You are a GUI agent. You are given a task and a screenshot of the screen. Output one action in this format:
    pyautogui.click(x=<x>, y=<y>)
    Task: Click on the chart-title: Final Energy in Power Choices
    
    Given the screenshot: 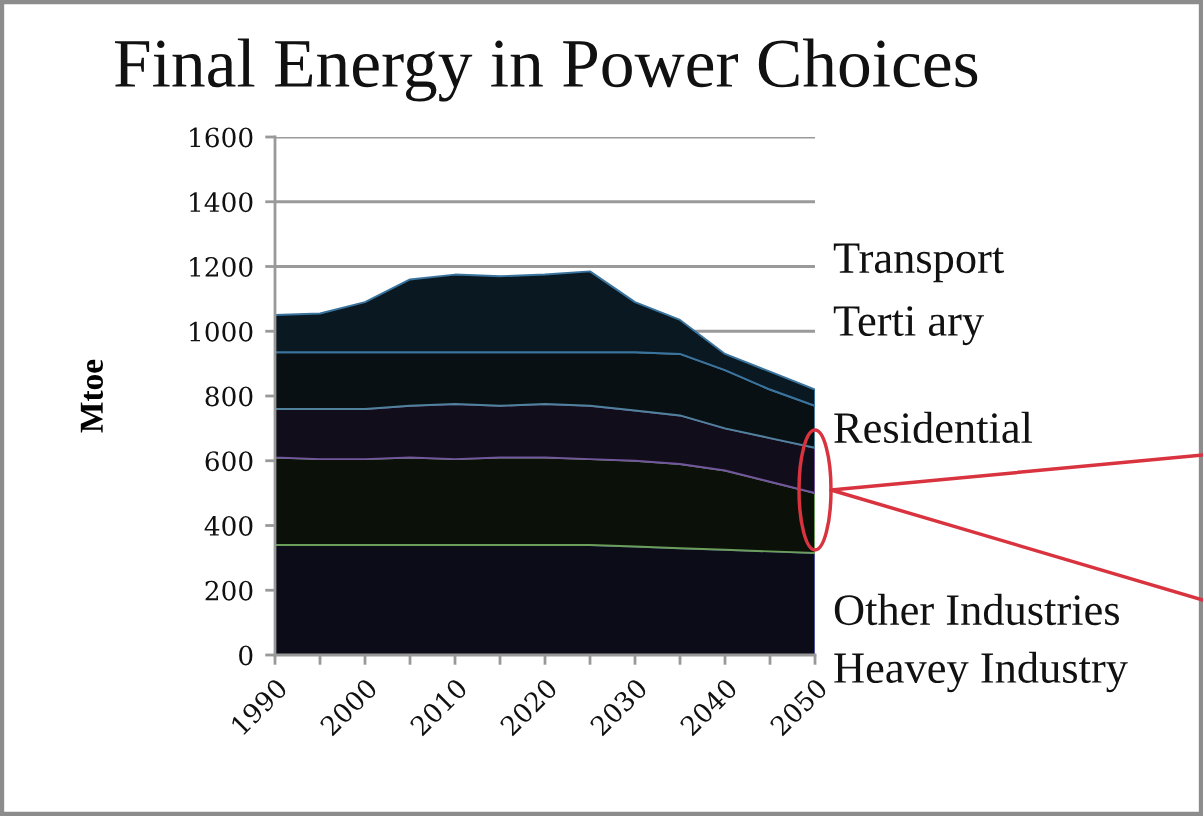 What is the action you would take?
    pyautogui.click(x=546, y=70)
    